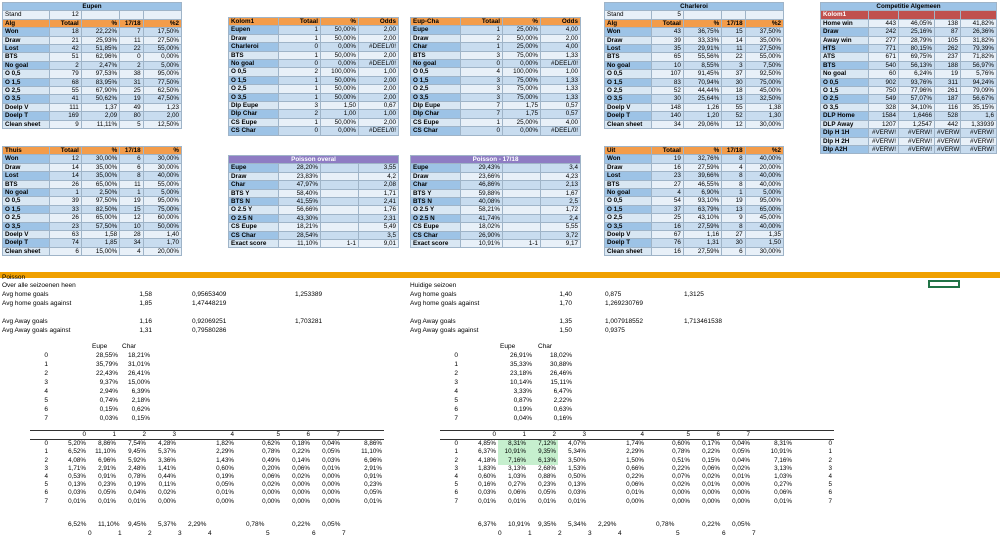 The width and height of the screenshot is (1000, 543). I want to click on cell-text: 1,47448219, so click(209, 303).